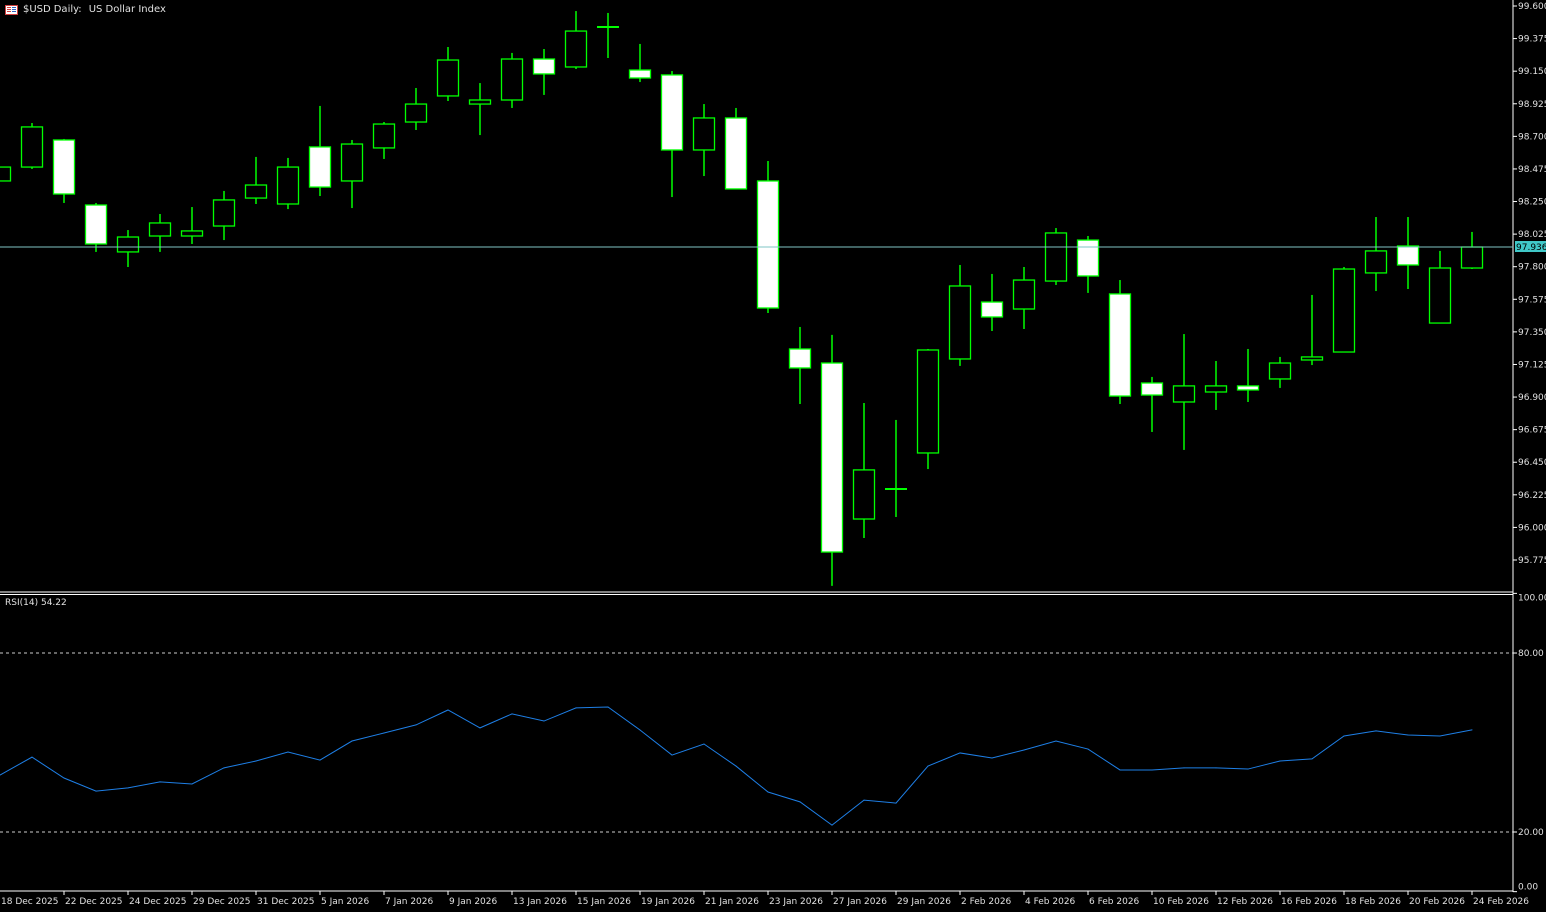 This screenshot has width=1546, height=912. I want to click on time-tick-label: 20 Feb 2026, so click(1437, 902).